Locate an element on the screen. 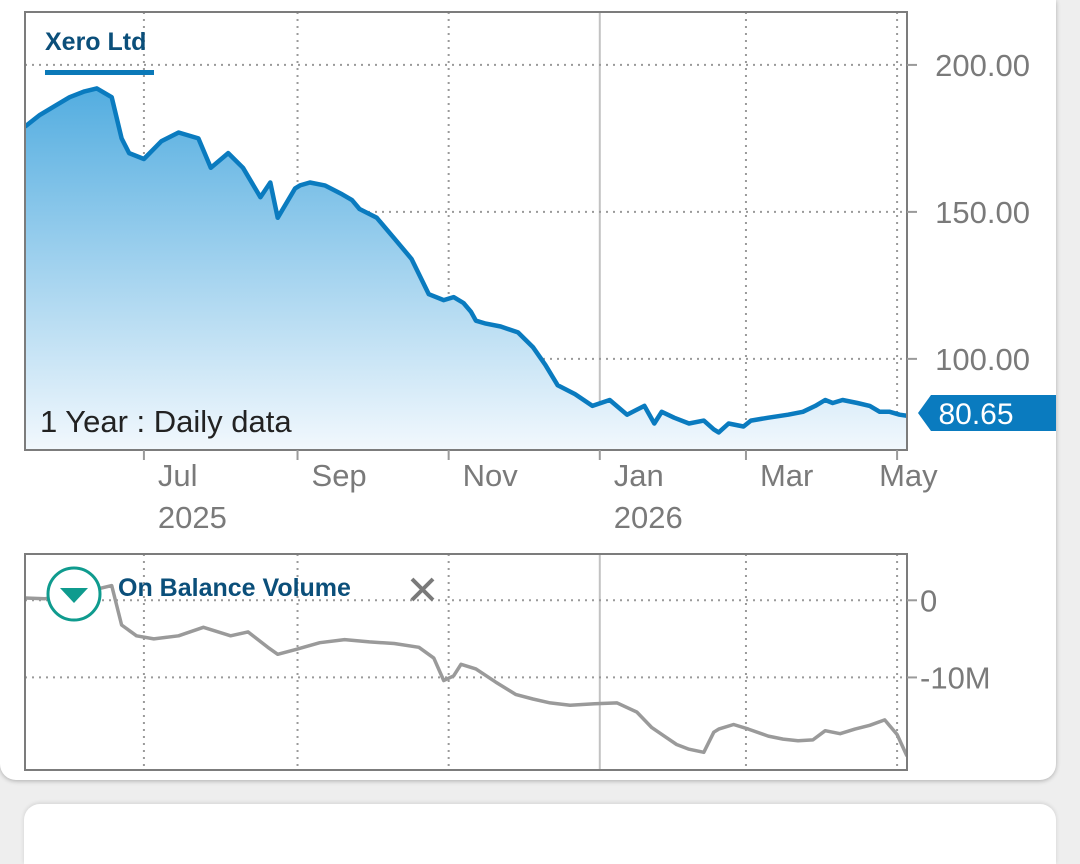 This screenshot has height=864, width=1080. y-tick-label: 100.00 is located at coordinates (982, 359).